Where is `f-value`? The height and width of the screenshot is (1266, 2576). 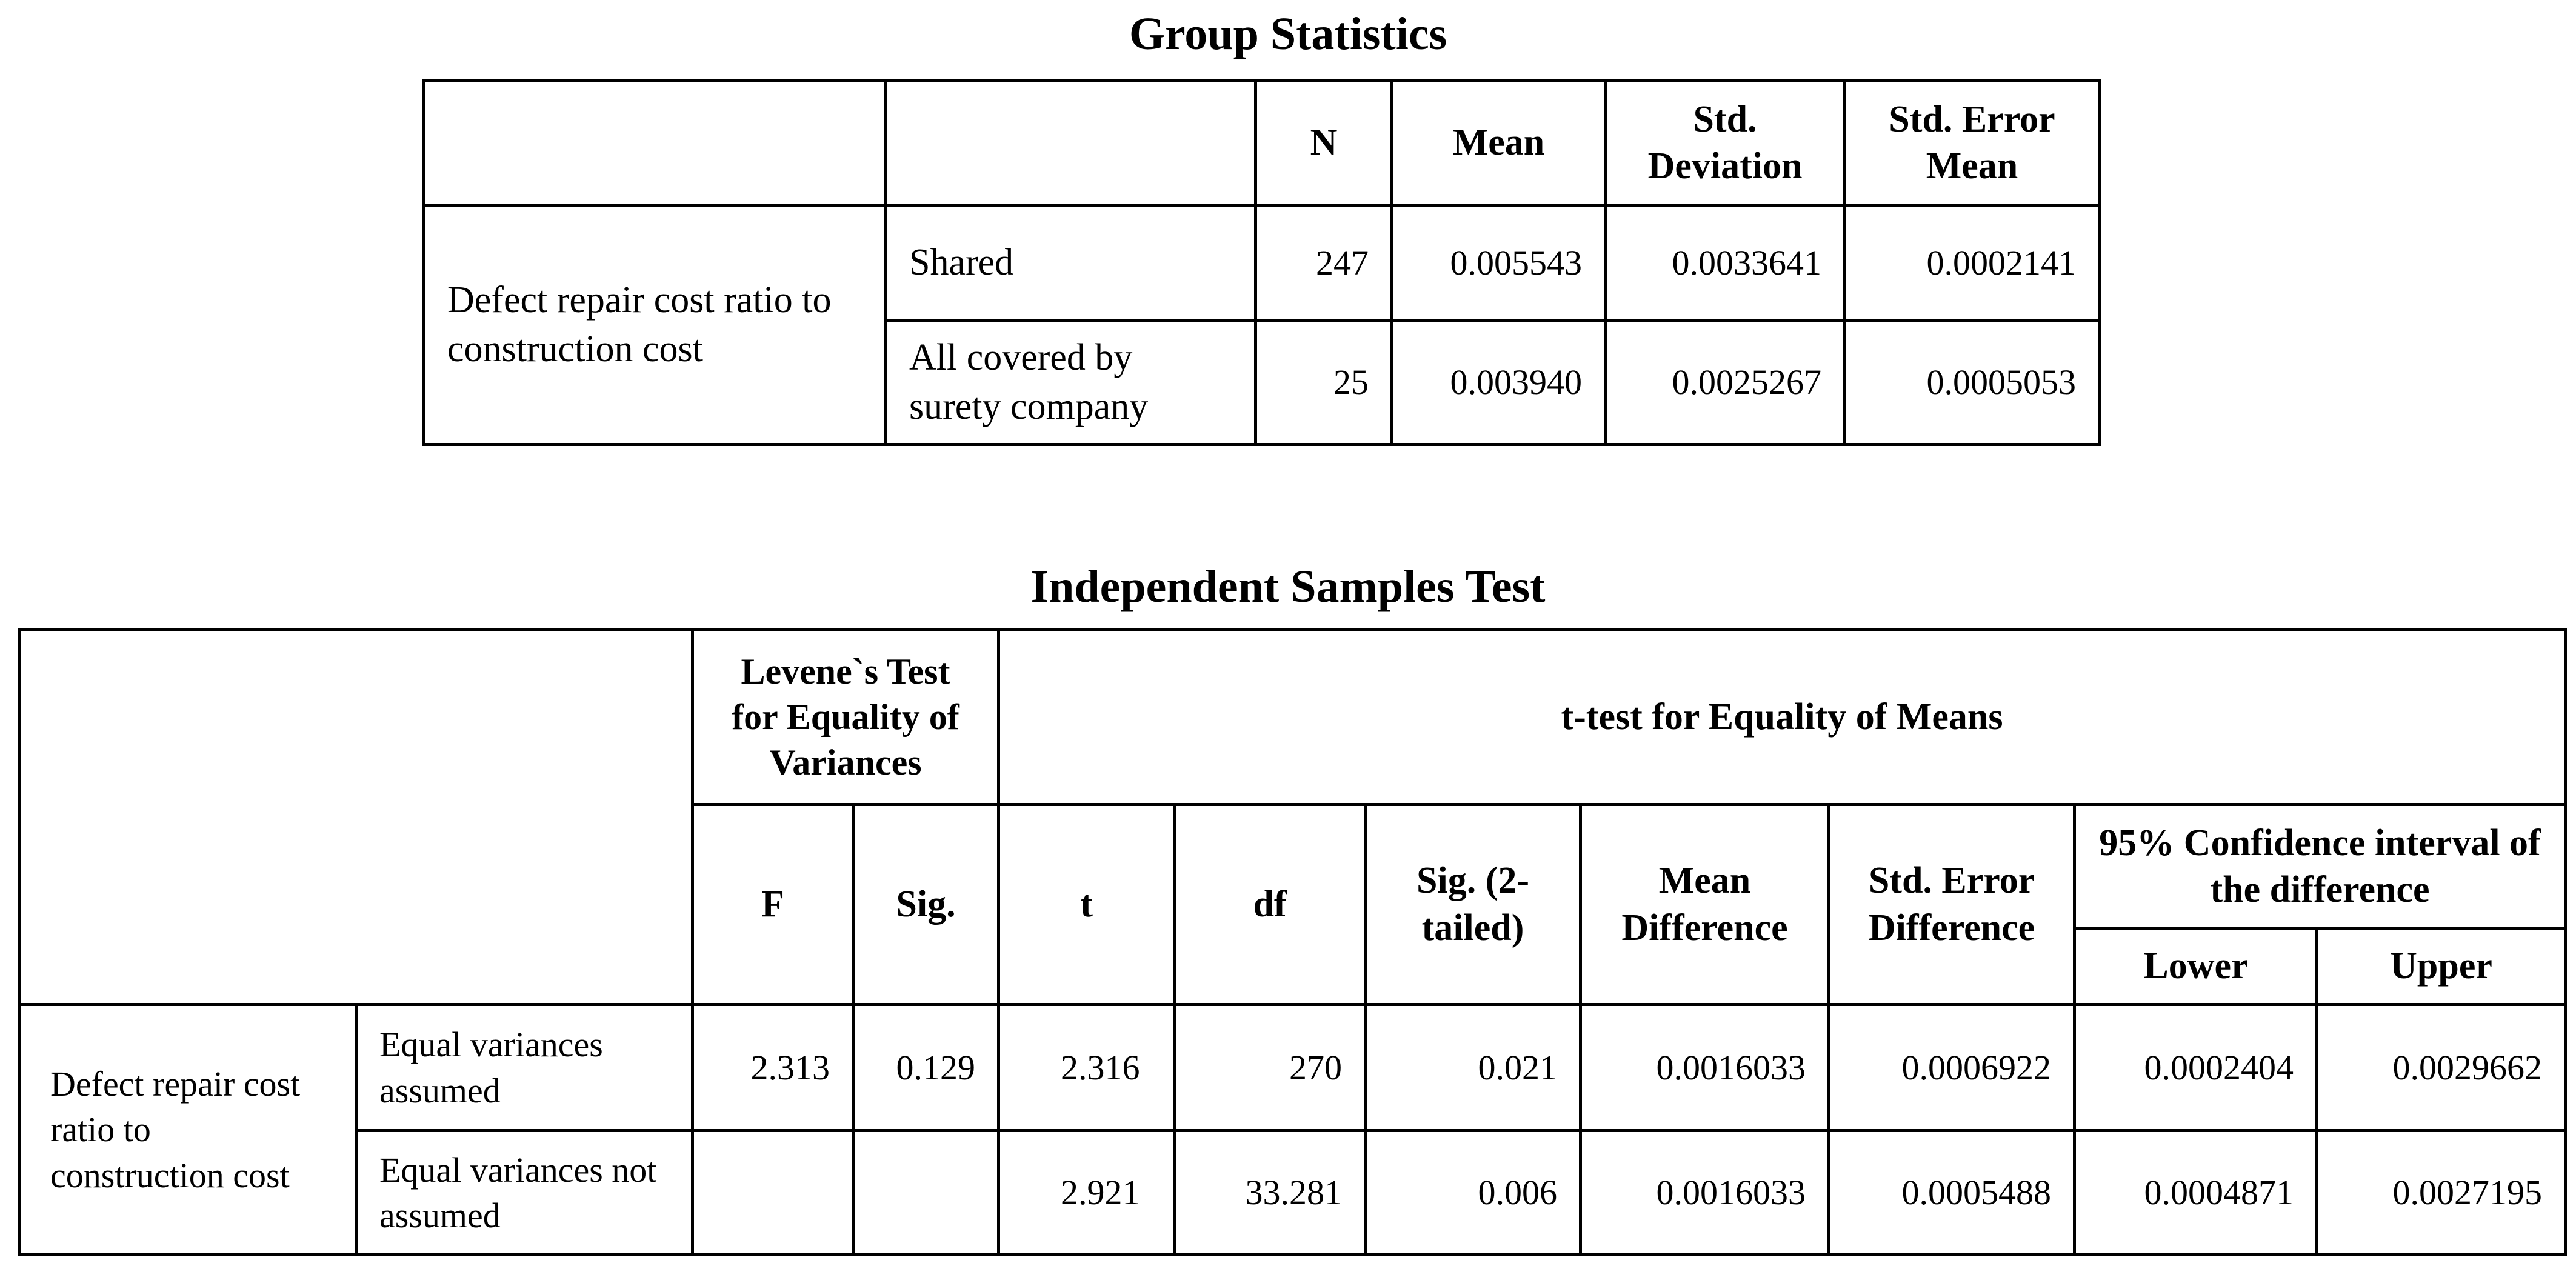
f-value is located at coordinates (773, 1192).